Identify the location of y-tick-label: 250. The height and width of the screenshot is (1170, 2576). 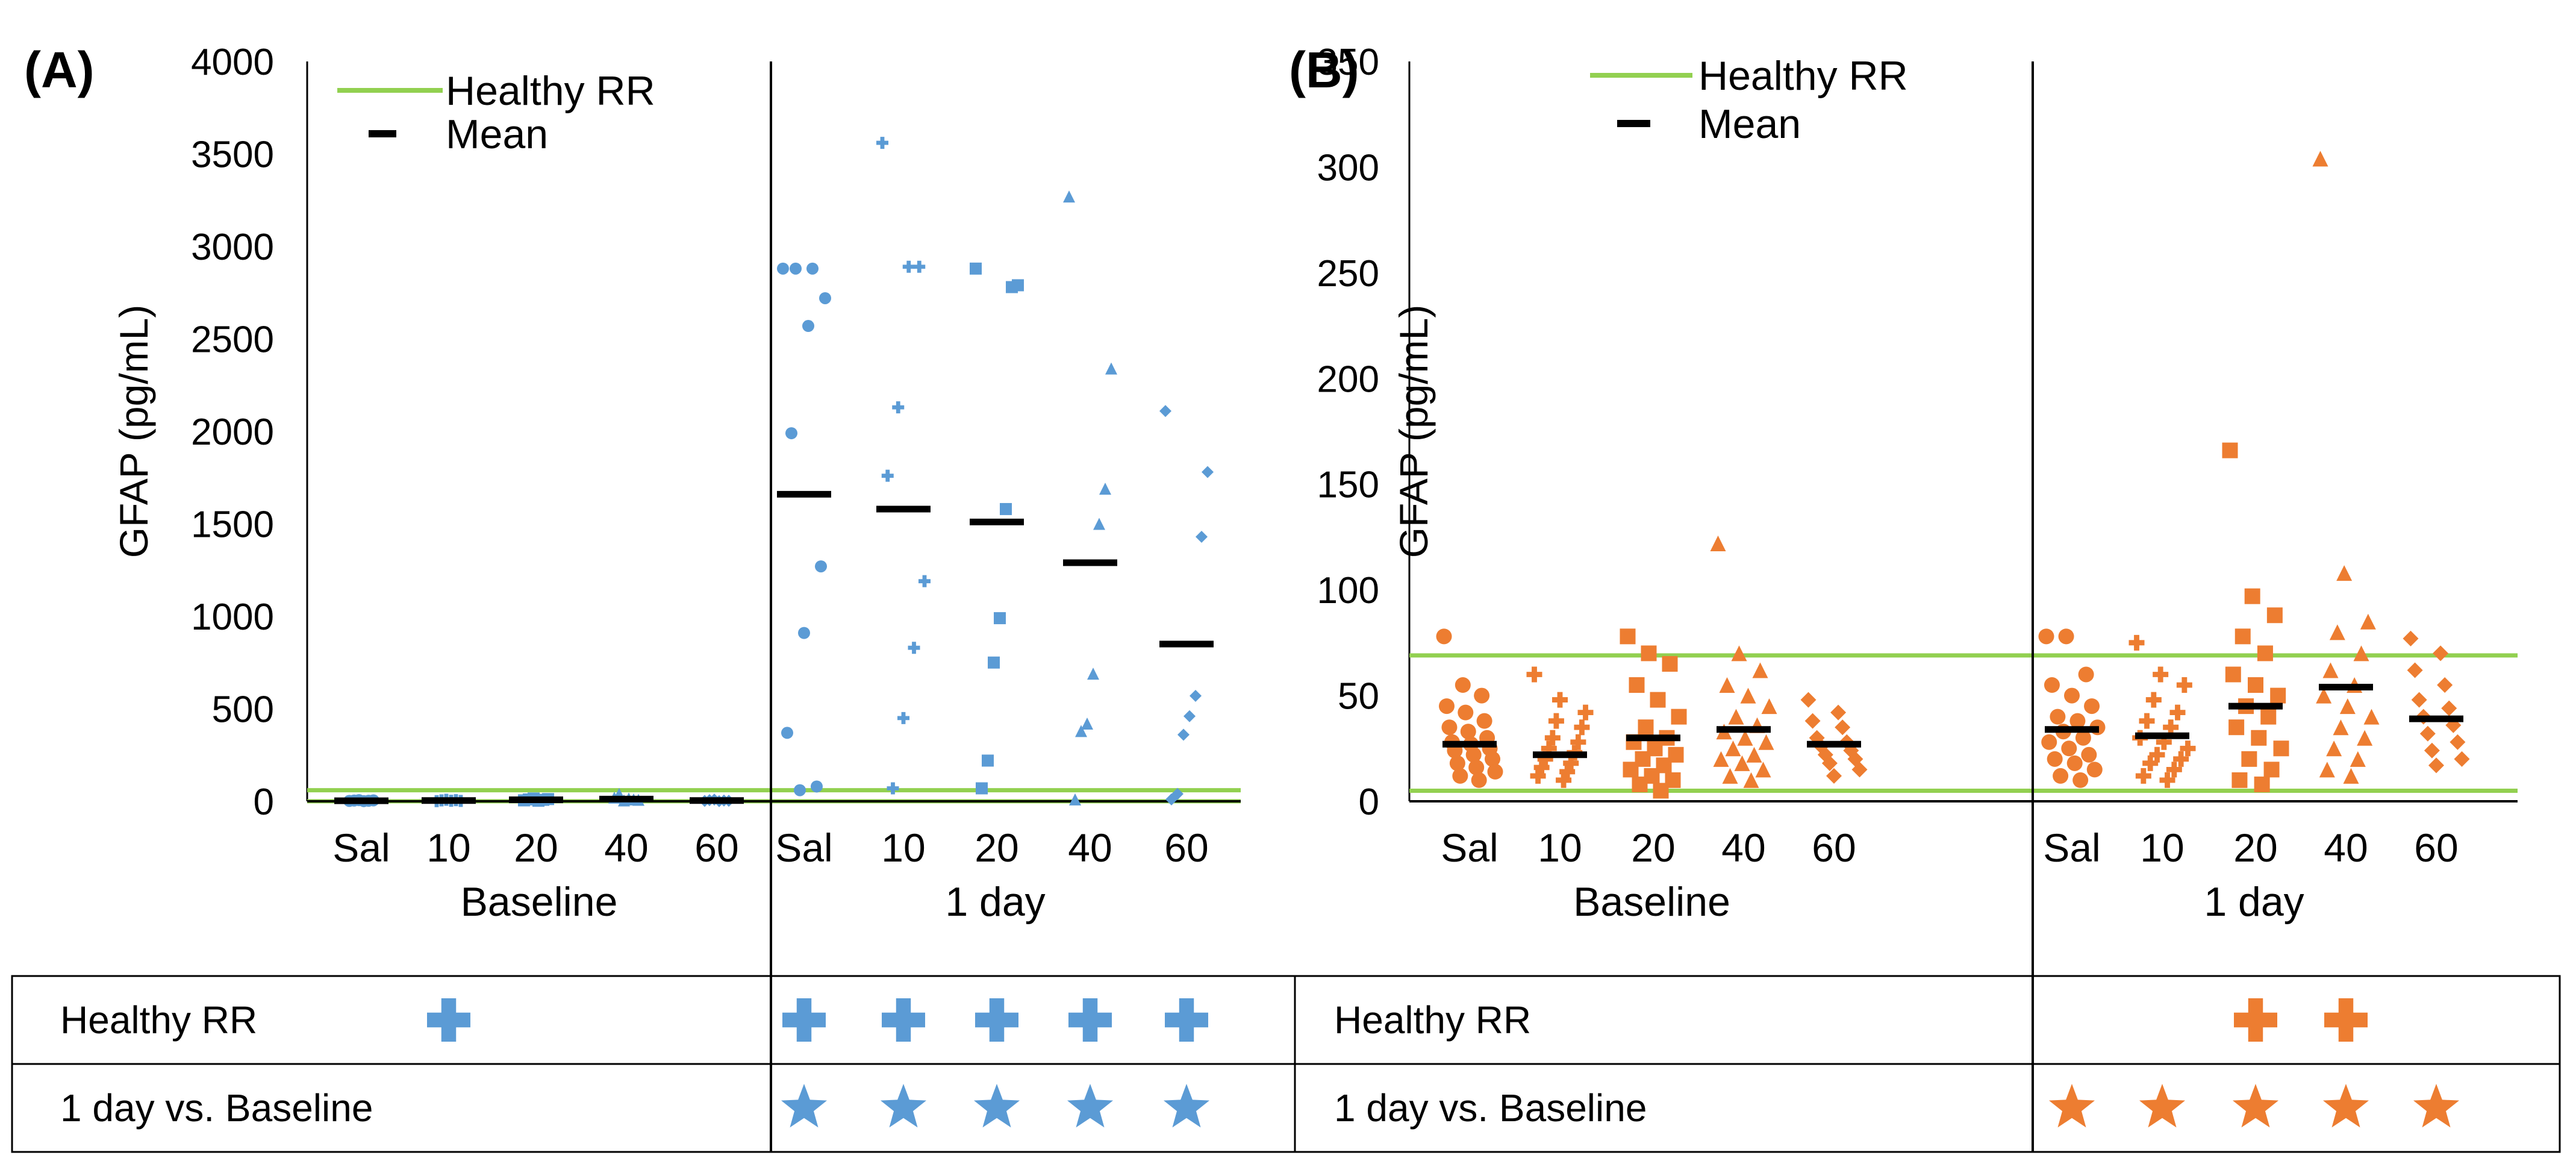
(1348, 274).